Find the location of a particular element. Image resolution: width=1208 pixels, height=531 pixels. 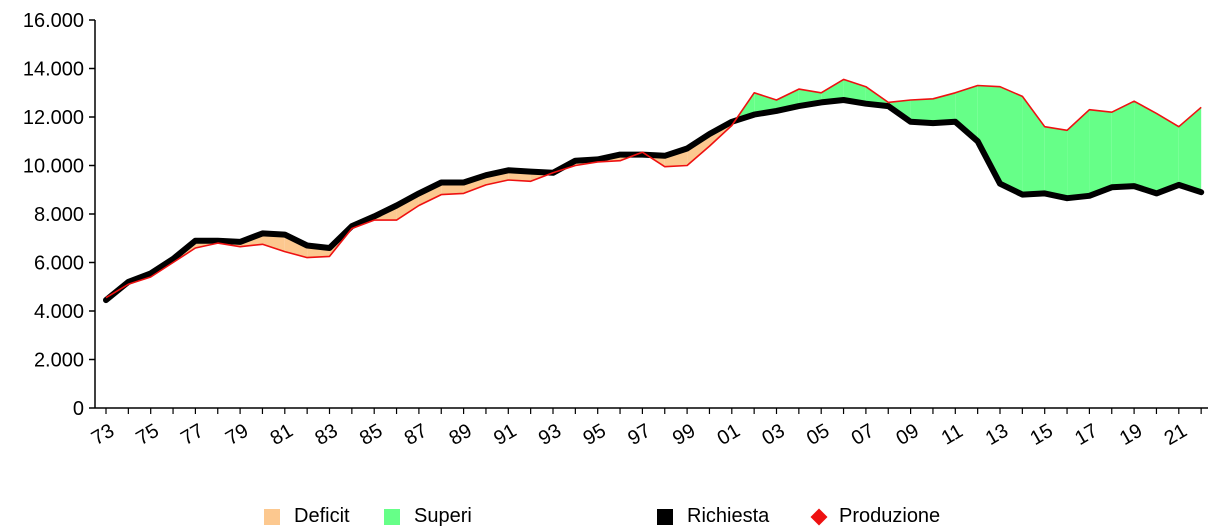

x-tick-label: 11 is located at coordinates (952, 434).